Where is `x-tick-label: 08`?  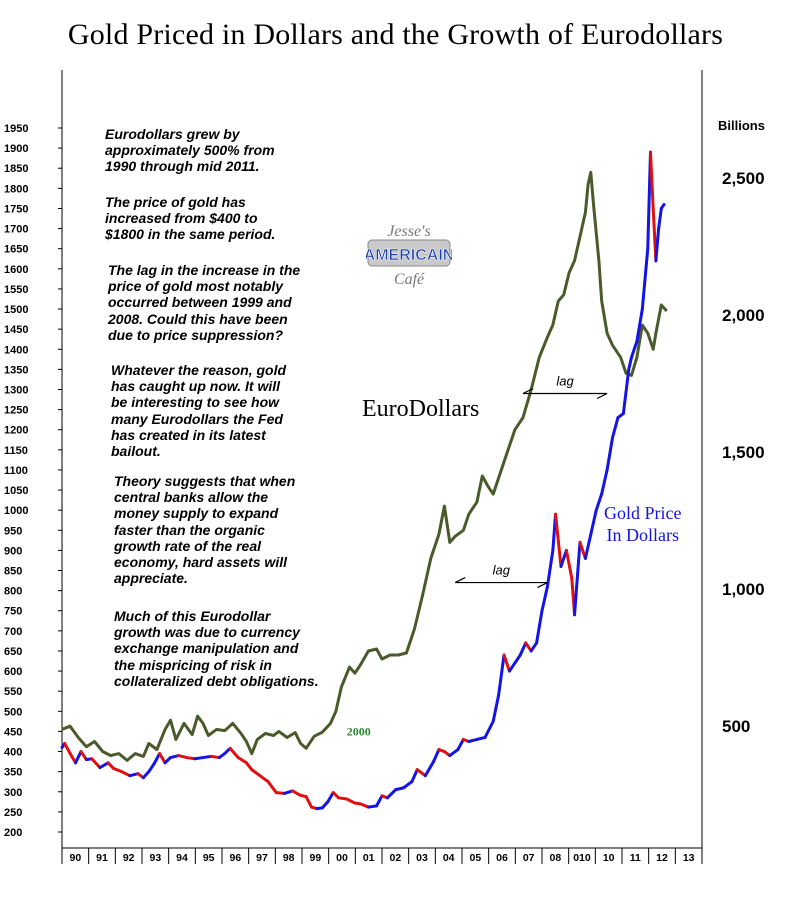 x-tick-label: 08 is located at coordinates (555, 858).